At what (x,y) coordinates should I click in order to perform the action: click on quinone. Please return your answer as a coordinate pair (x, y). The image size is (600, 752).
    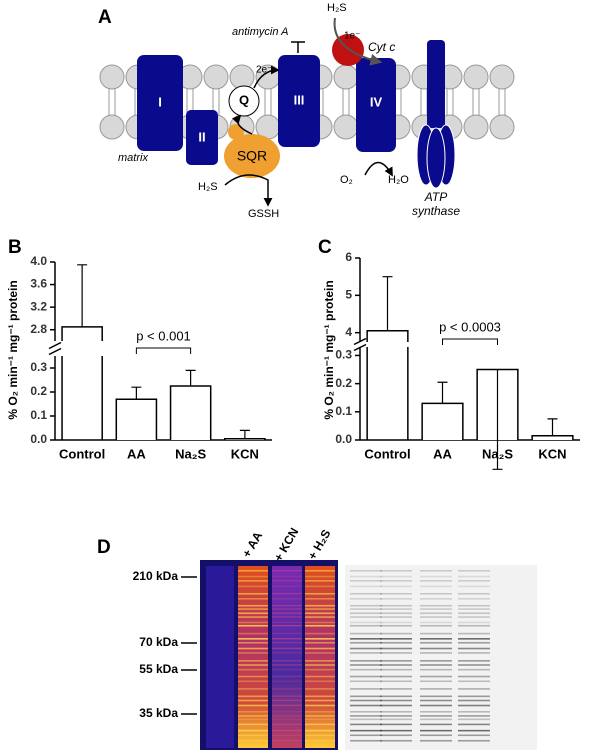
    Looking at the image, I should click on (244, 101).